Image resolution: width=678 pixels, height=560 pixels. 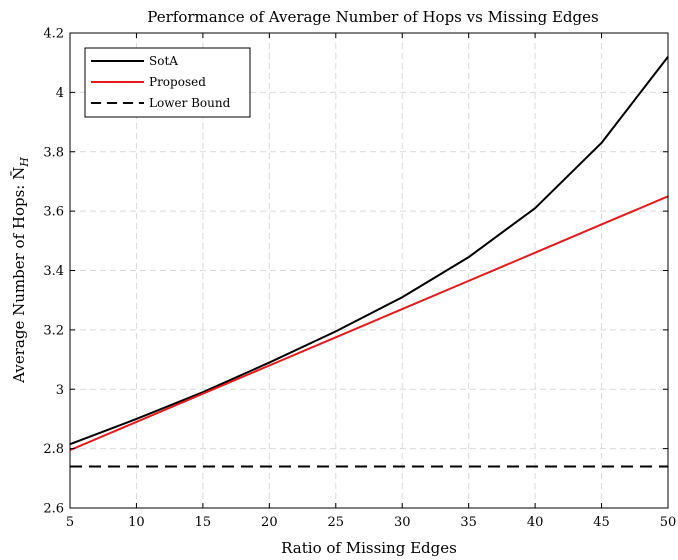 I want to click on legend-label-lower-bound: Lower Bound, so click(x=190, y=103).